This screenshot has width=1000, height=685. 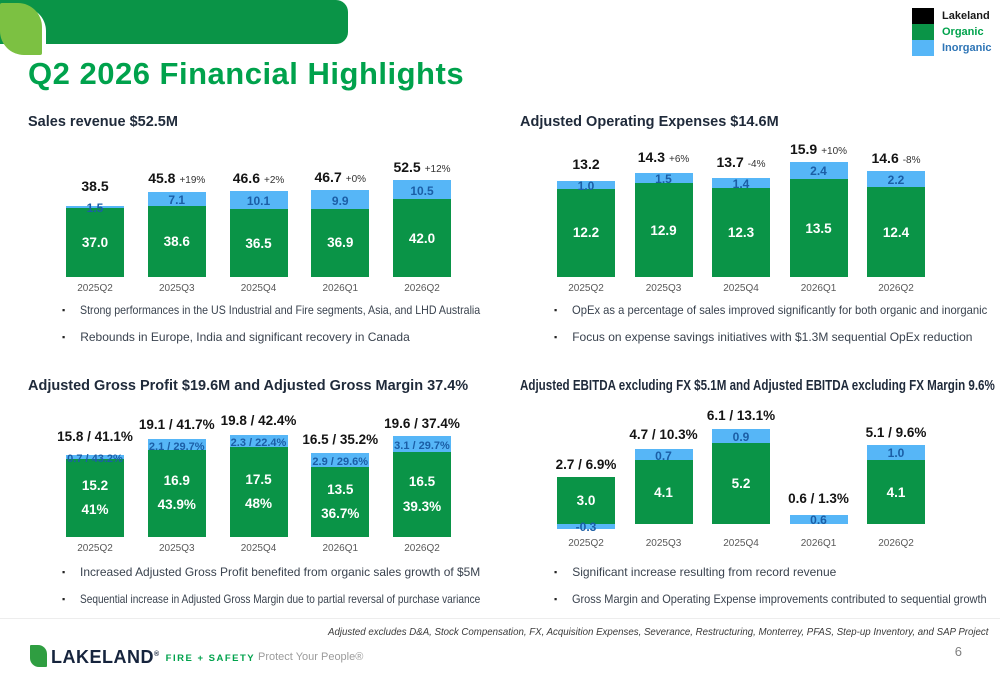 What do you see at coordinates (246, 73) in the screenshot?
I see `page-title: Q2 2026 Financial Highlights` at bounding box center [246, 73].